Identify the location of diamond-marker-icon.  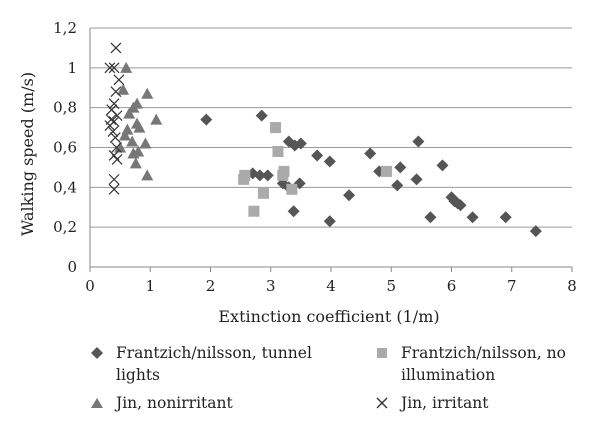
(97, 353).